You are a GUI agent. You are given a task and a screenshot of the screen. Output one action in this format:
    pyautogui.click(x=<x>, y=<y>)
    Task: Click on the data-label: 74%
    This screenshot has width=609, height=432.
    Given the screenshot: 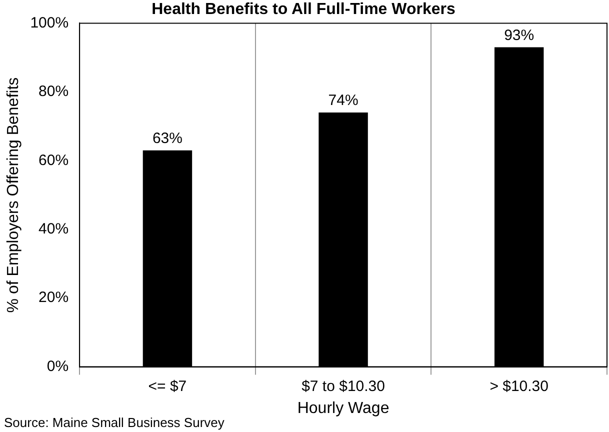 What is the action you would take?
    pyautogui.click(x=343, y=101)
    